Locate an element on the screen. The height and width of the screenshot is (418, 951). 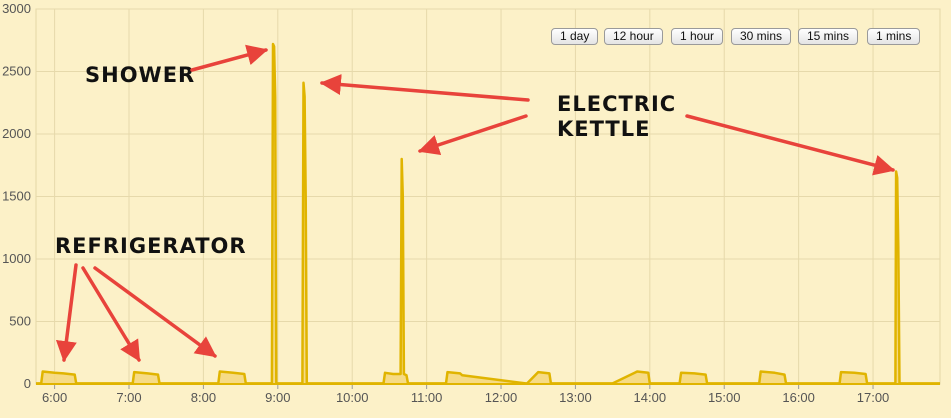
arrow-shower is located at coordinates (229, 58).